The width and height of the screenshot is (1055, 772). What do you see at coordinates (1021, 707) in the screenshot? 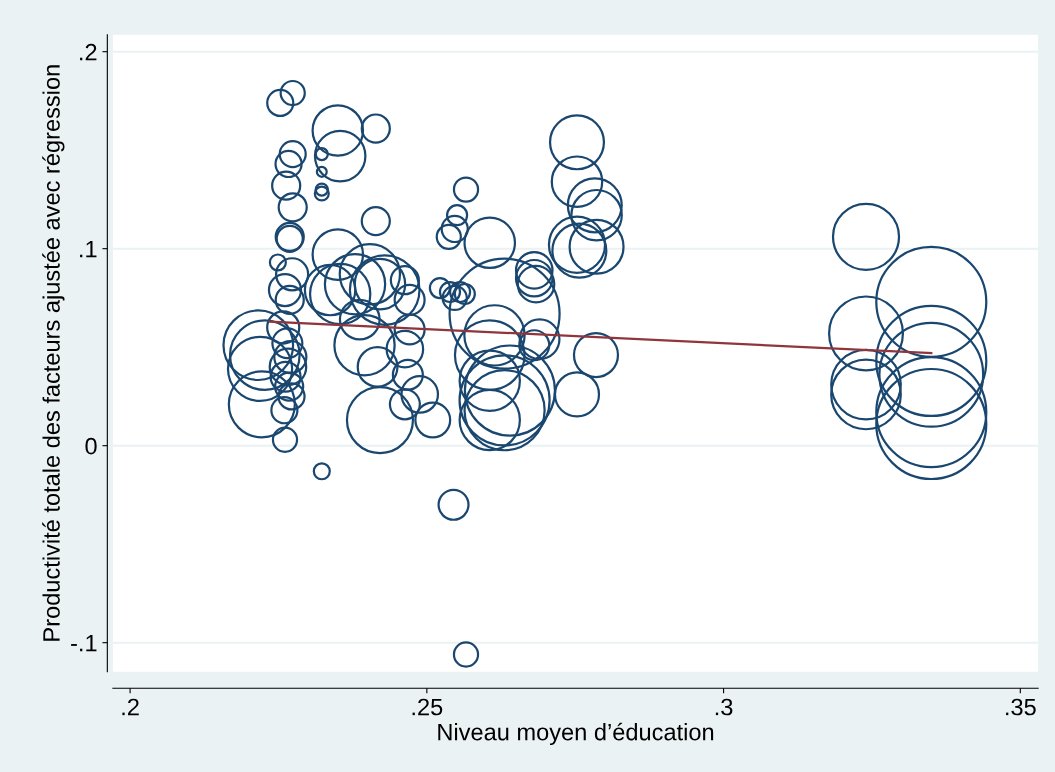
I see `x-tick-label: .35` at bounding box center [1021, 707].